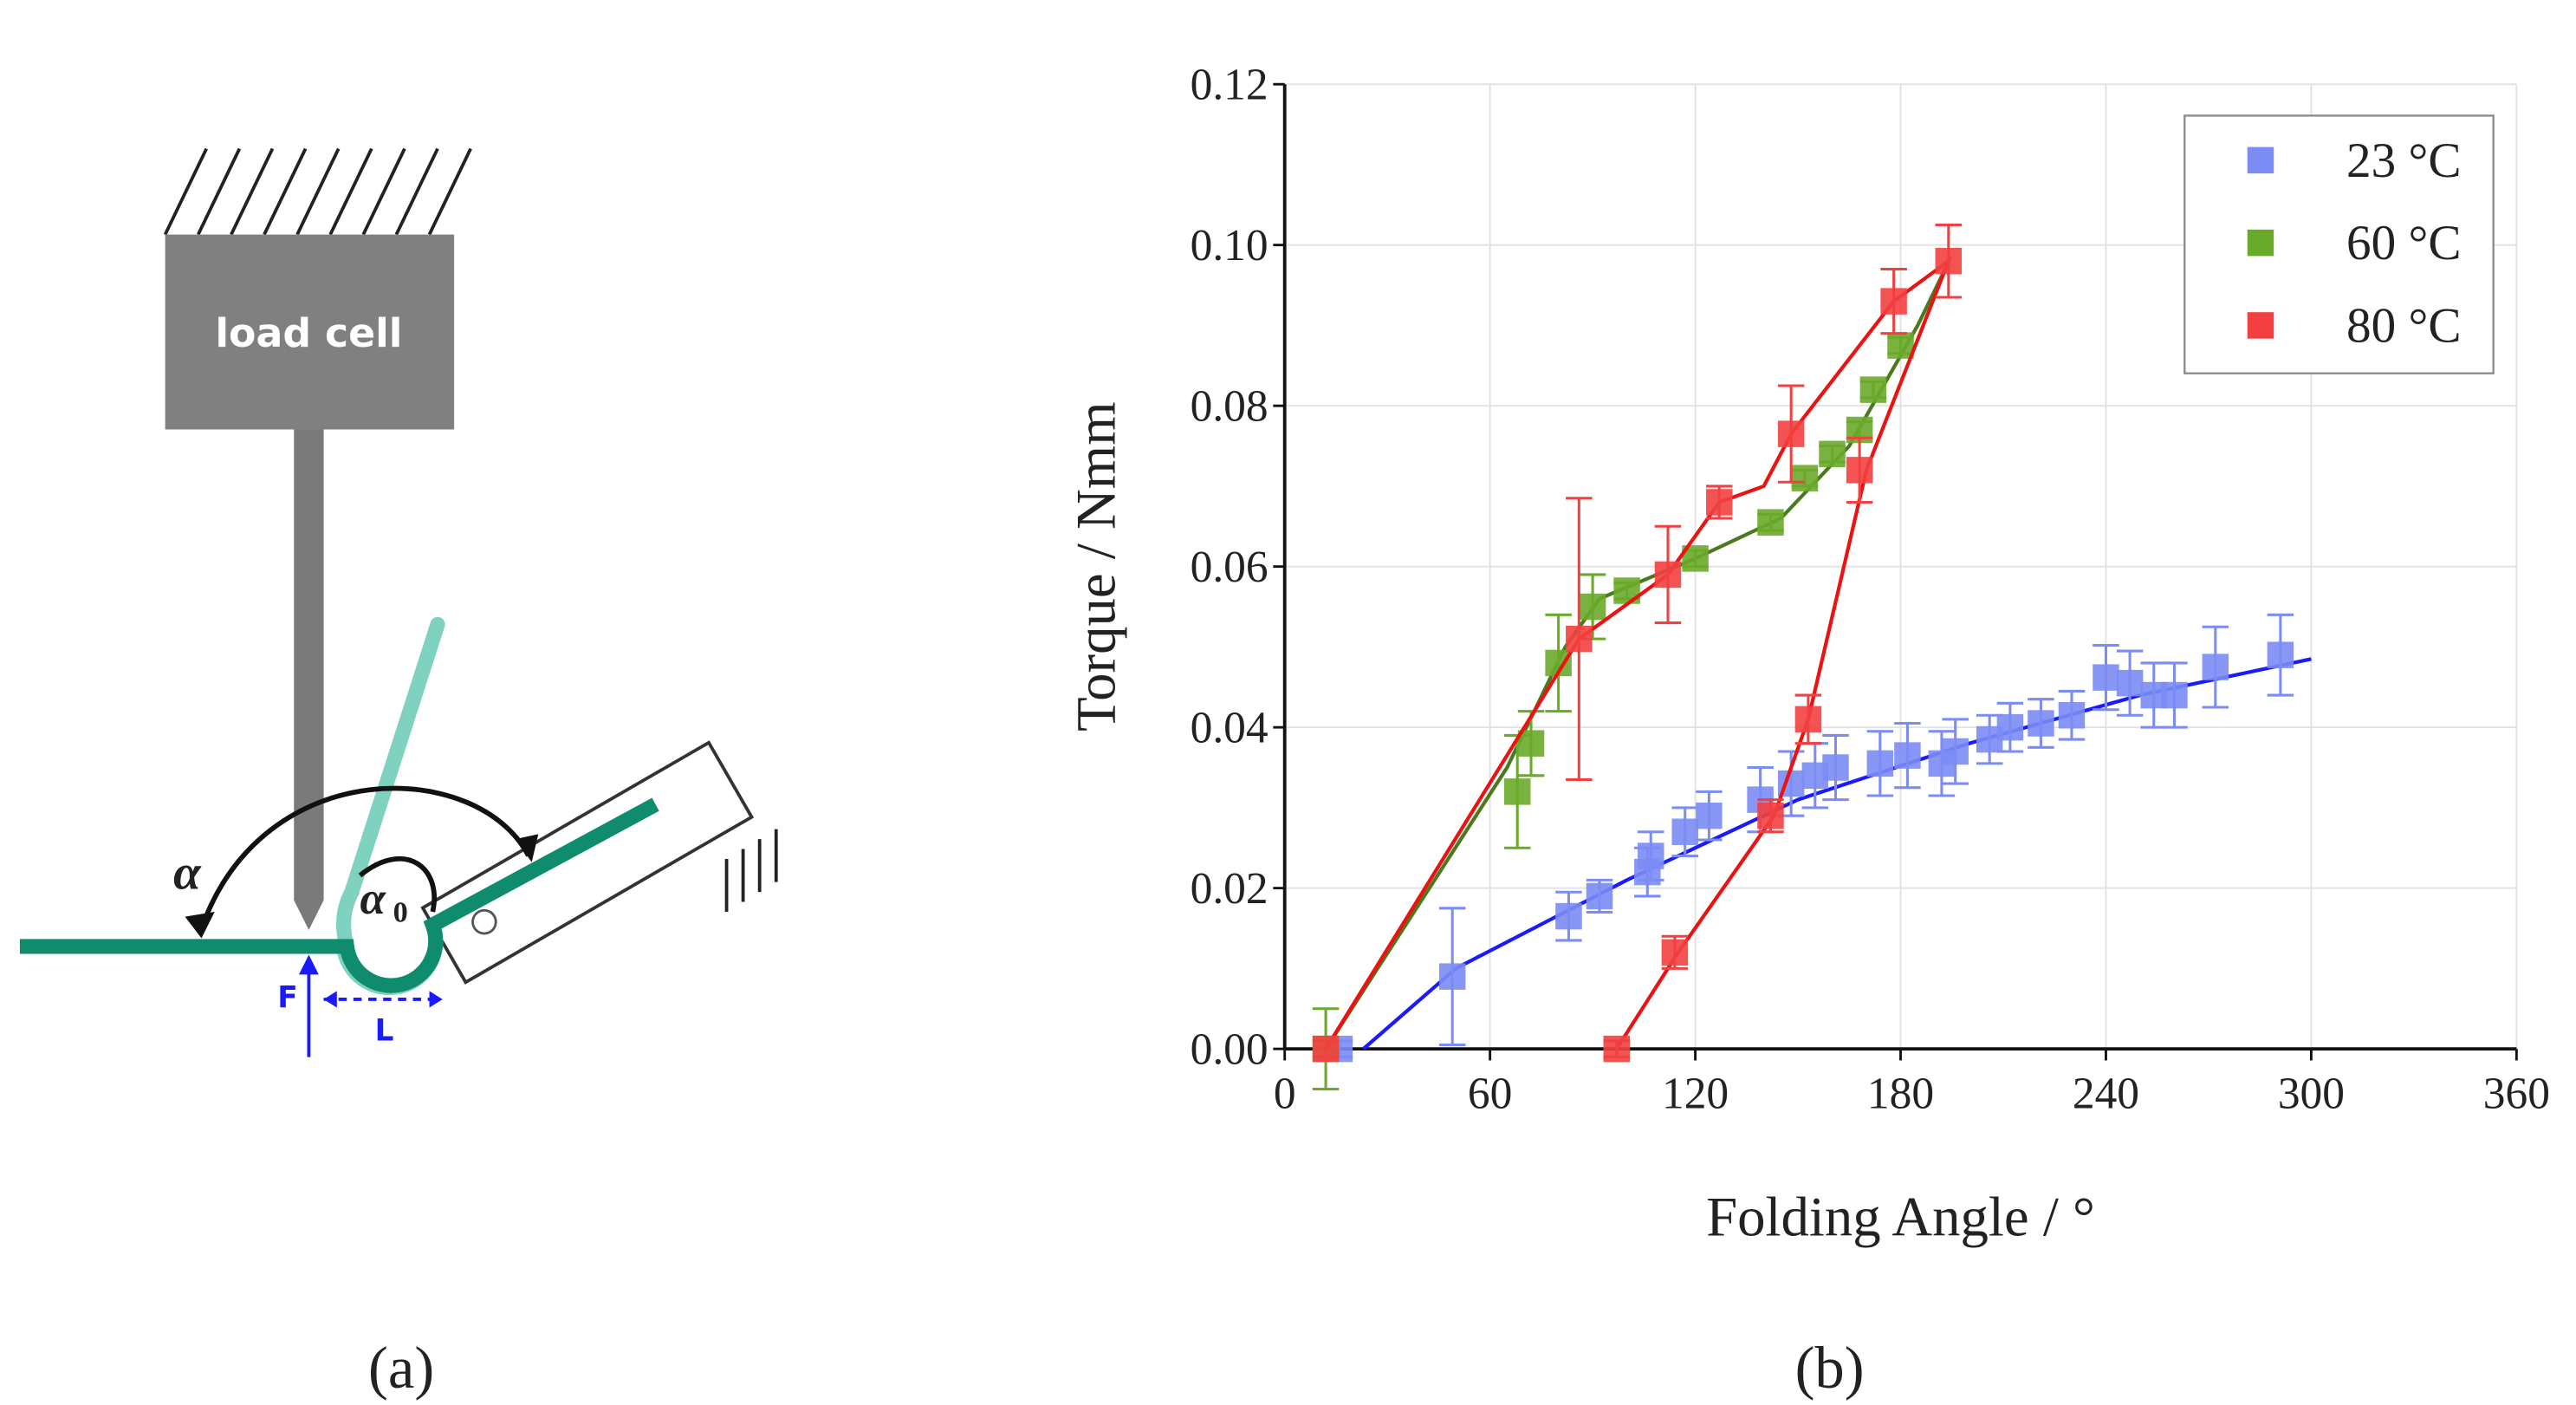 The width and height of the screenshot is (2576, 1405). What do you see at coordinates (751, 870) in the screenshot?
I see `hatch-right` at bounding box center [751, 870].